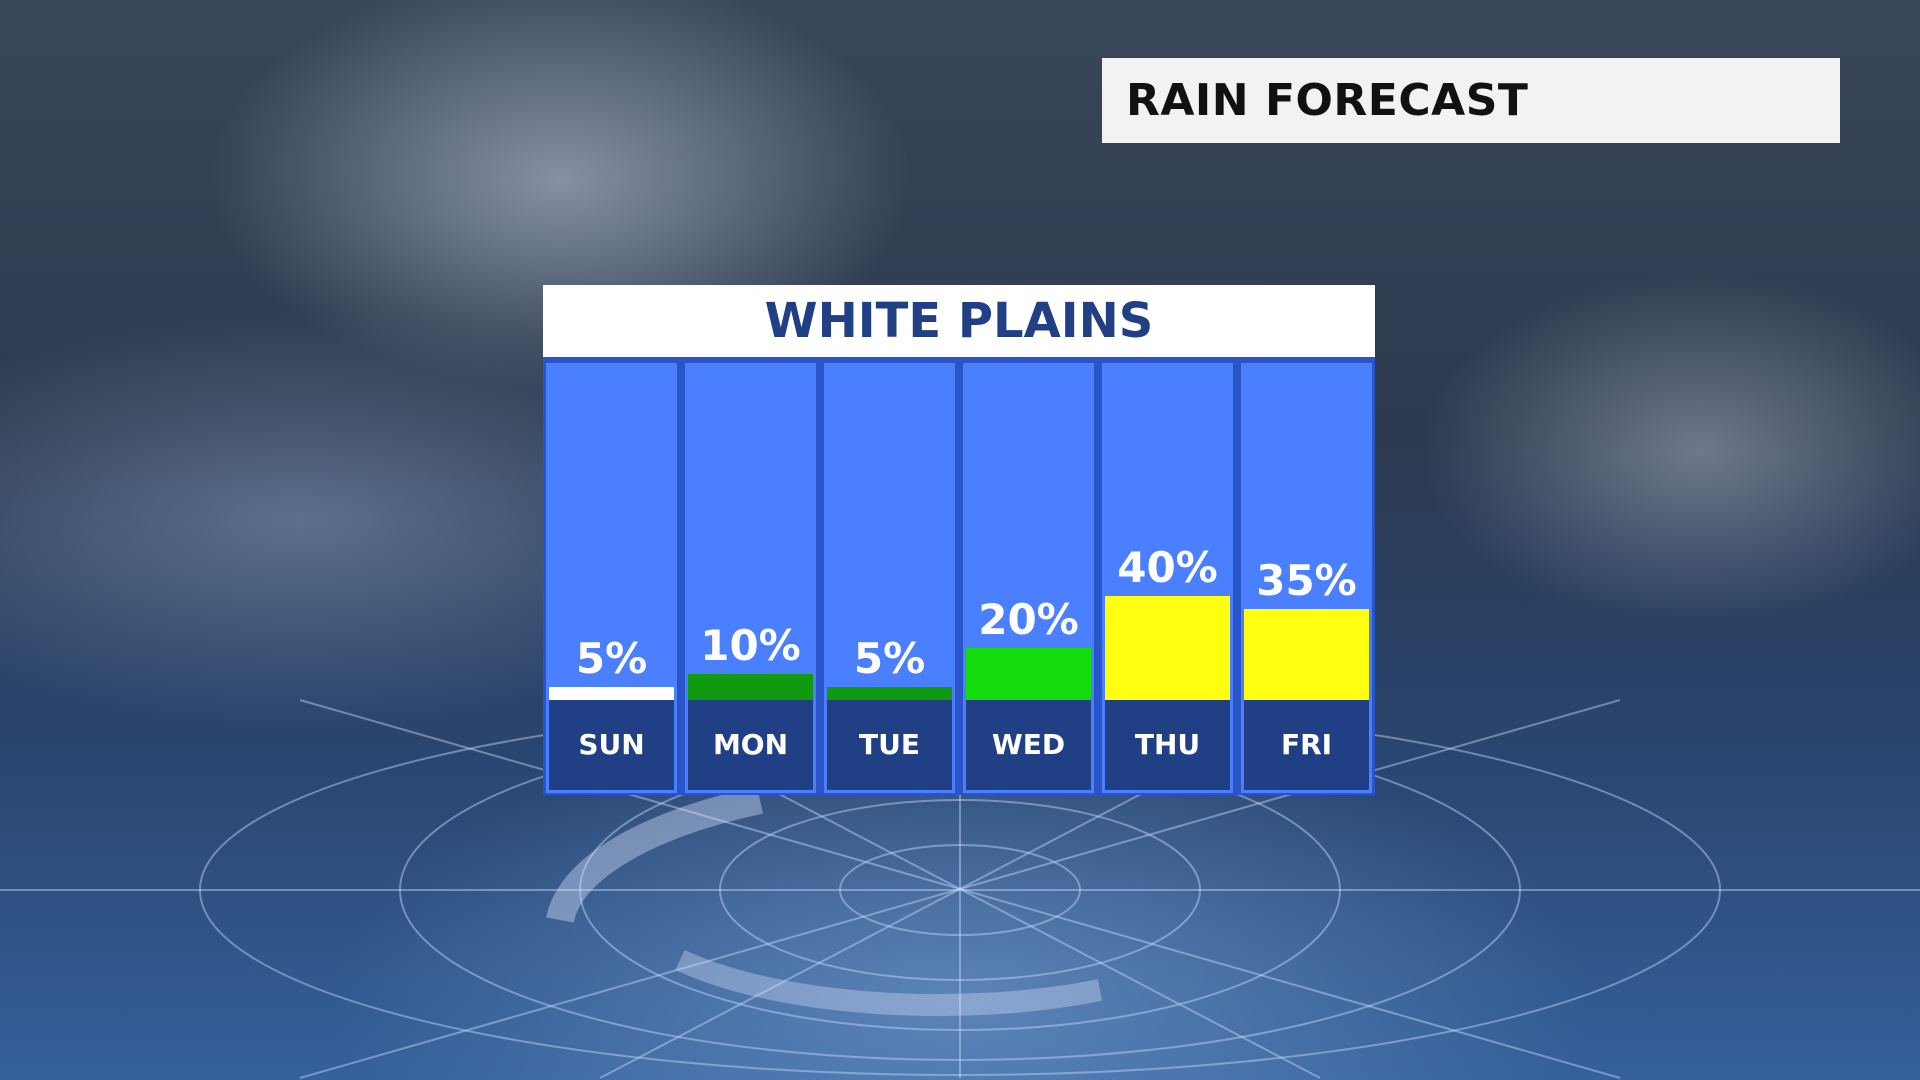  I want to click on header-title: RAIN FORECAST, so click(1327, 100).